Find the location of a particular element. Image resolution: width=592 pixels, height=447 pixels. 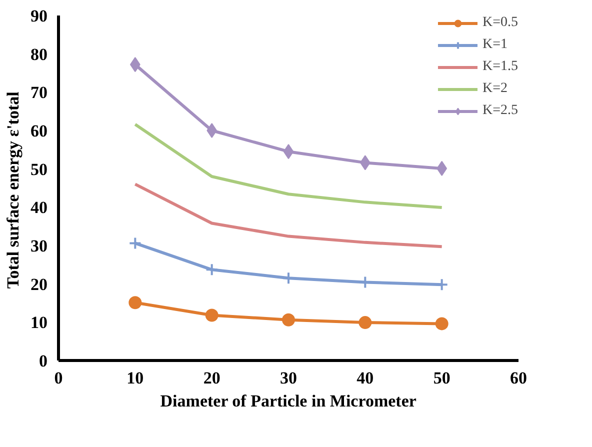

x-tick-label: 0 is located at coordinates (58, 378).